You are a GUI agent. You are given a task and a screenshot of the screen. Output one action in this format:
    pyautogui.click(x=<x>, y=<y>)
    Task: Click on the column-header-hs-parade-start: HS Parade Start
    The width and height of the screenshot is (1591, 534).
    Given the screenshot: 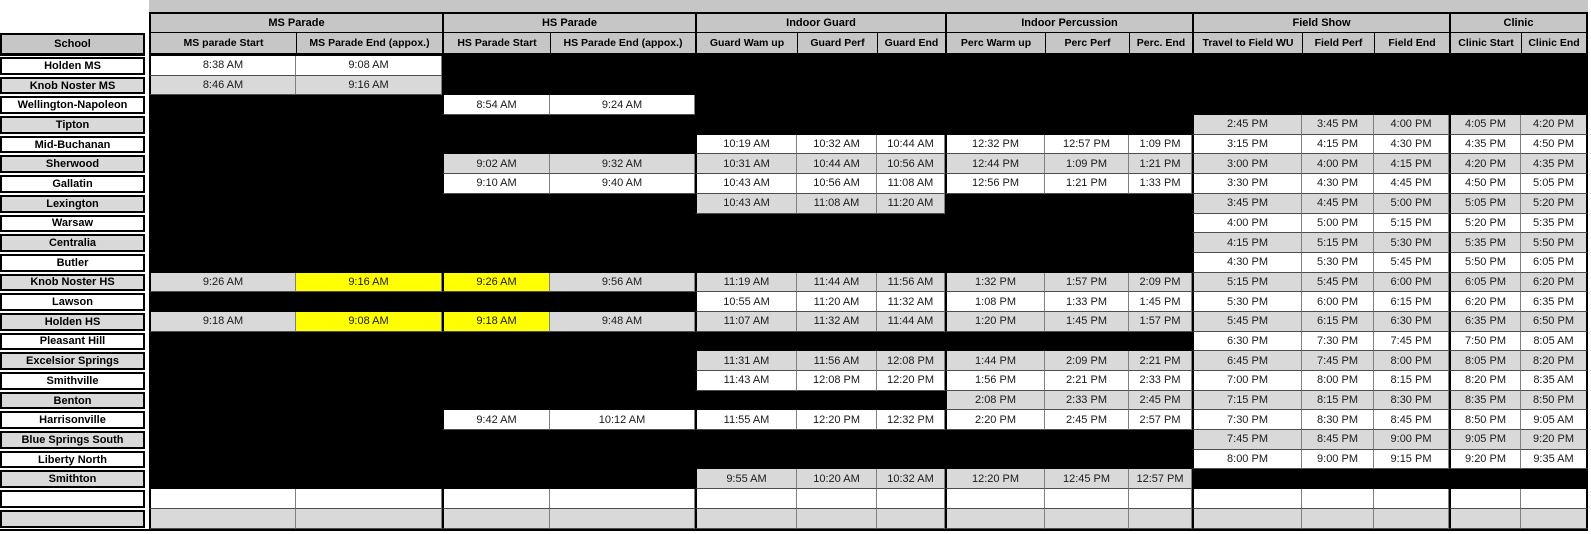 What is the action you would take?
    pyautogui.click(x=496, y=44)
    